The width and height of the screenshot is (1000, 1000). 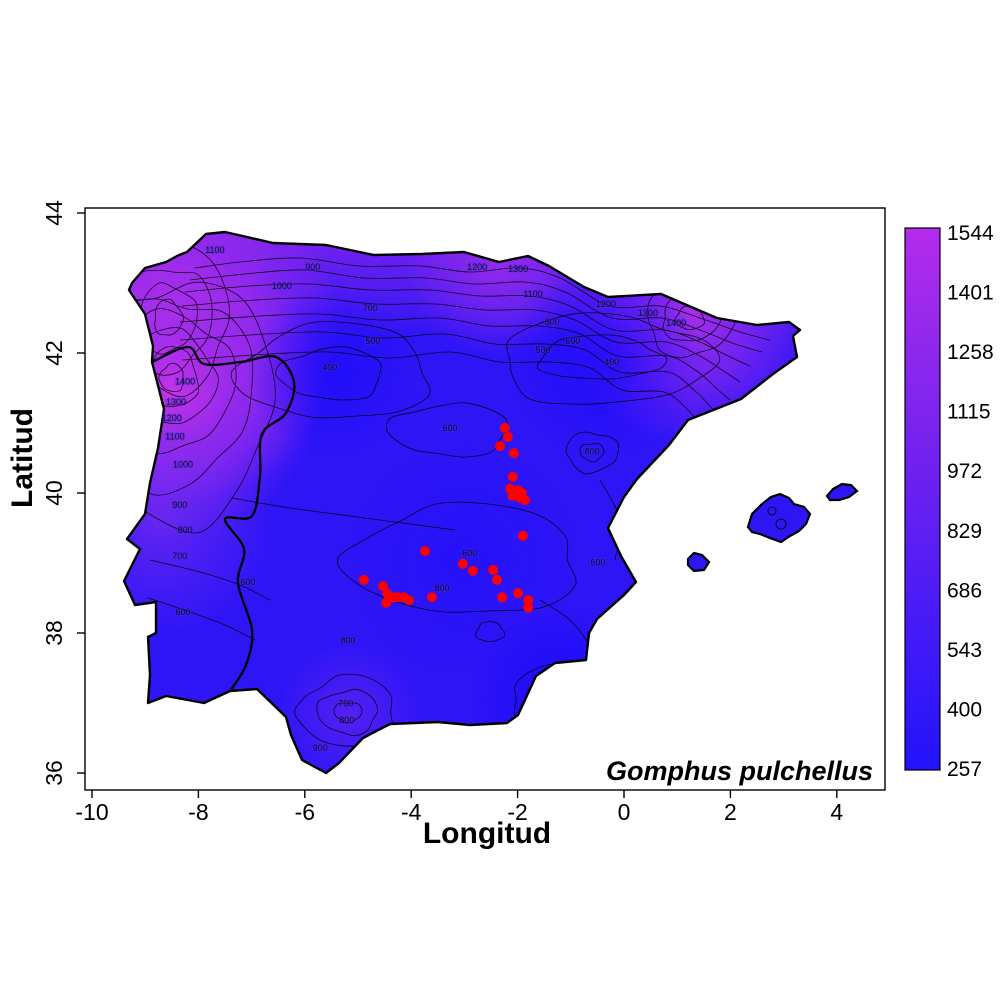 What do you see at coordinates (842, 492) in the screenshot?
I see `menorca-outline` at bounding box center [842, 492].